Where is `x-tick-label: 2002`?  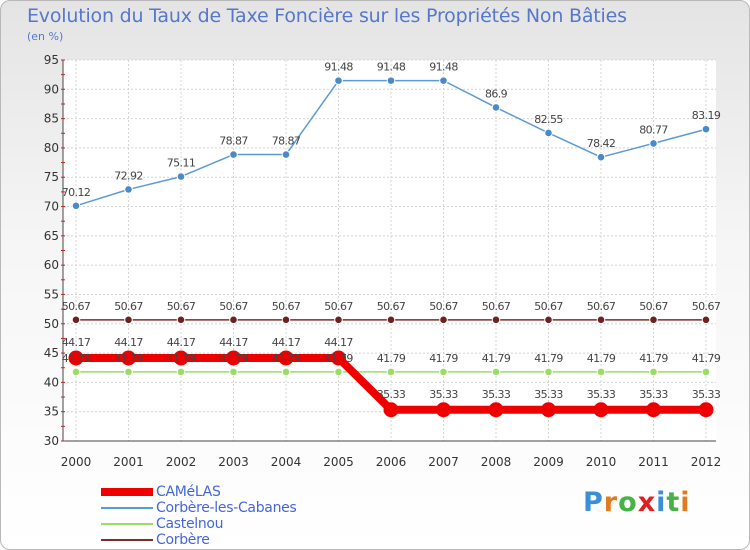
x-tick-label: 2002 is located at coordinates (181, 462).